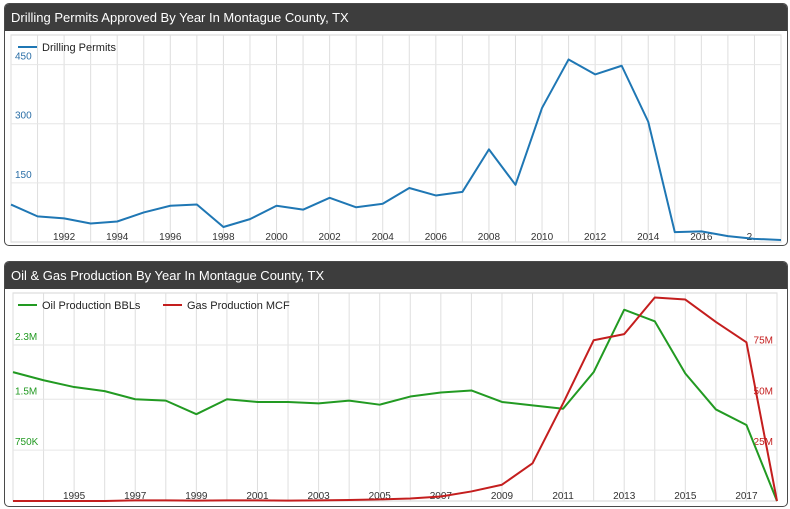 The width and height of the screenshot is (790, 509). I want to click on x-tick-label: 2004, so click(383, 237).